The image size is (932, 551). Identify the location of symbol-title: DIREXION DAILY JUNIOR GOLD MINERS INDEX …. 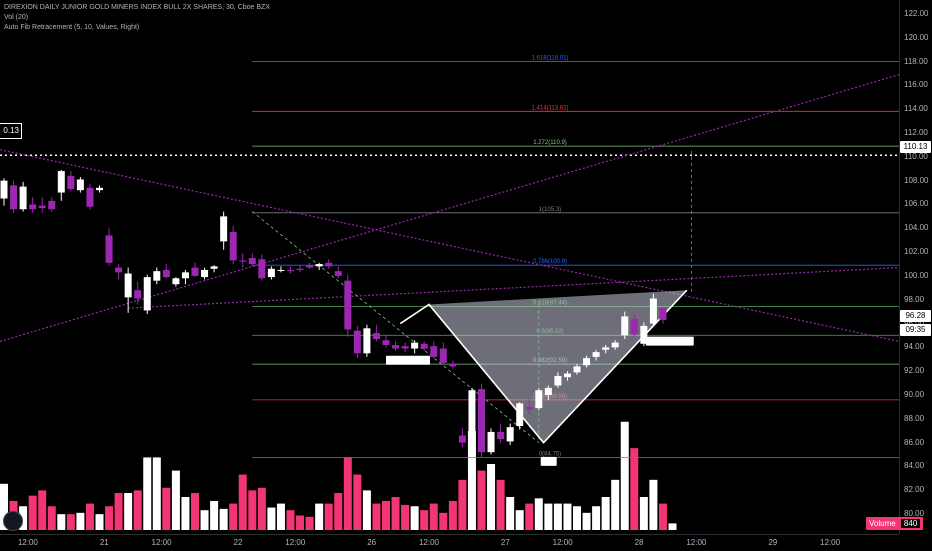
(137, 7).